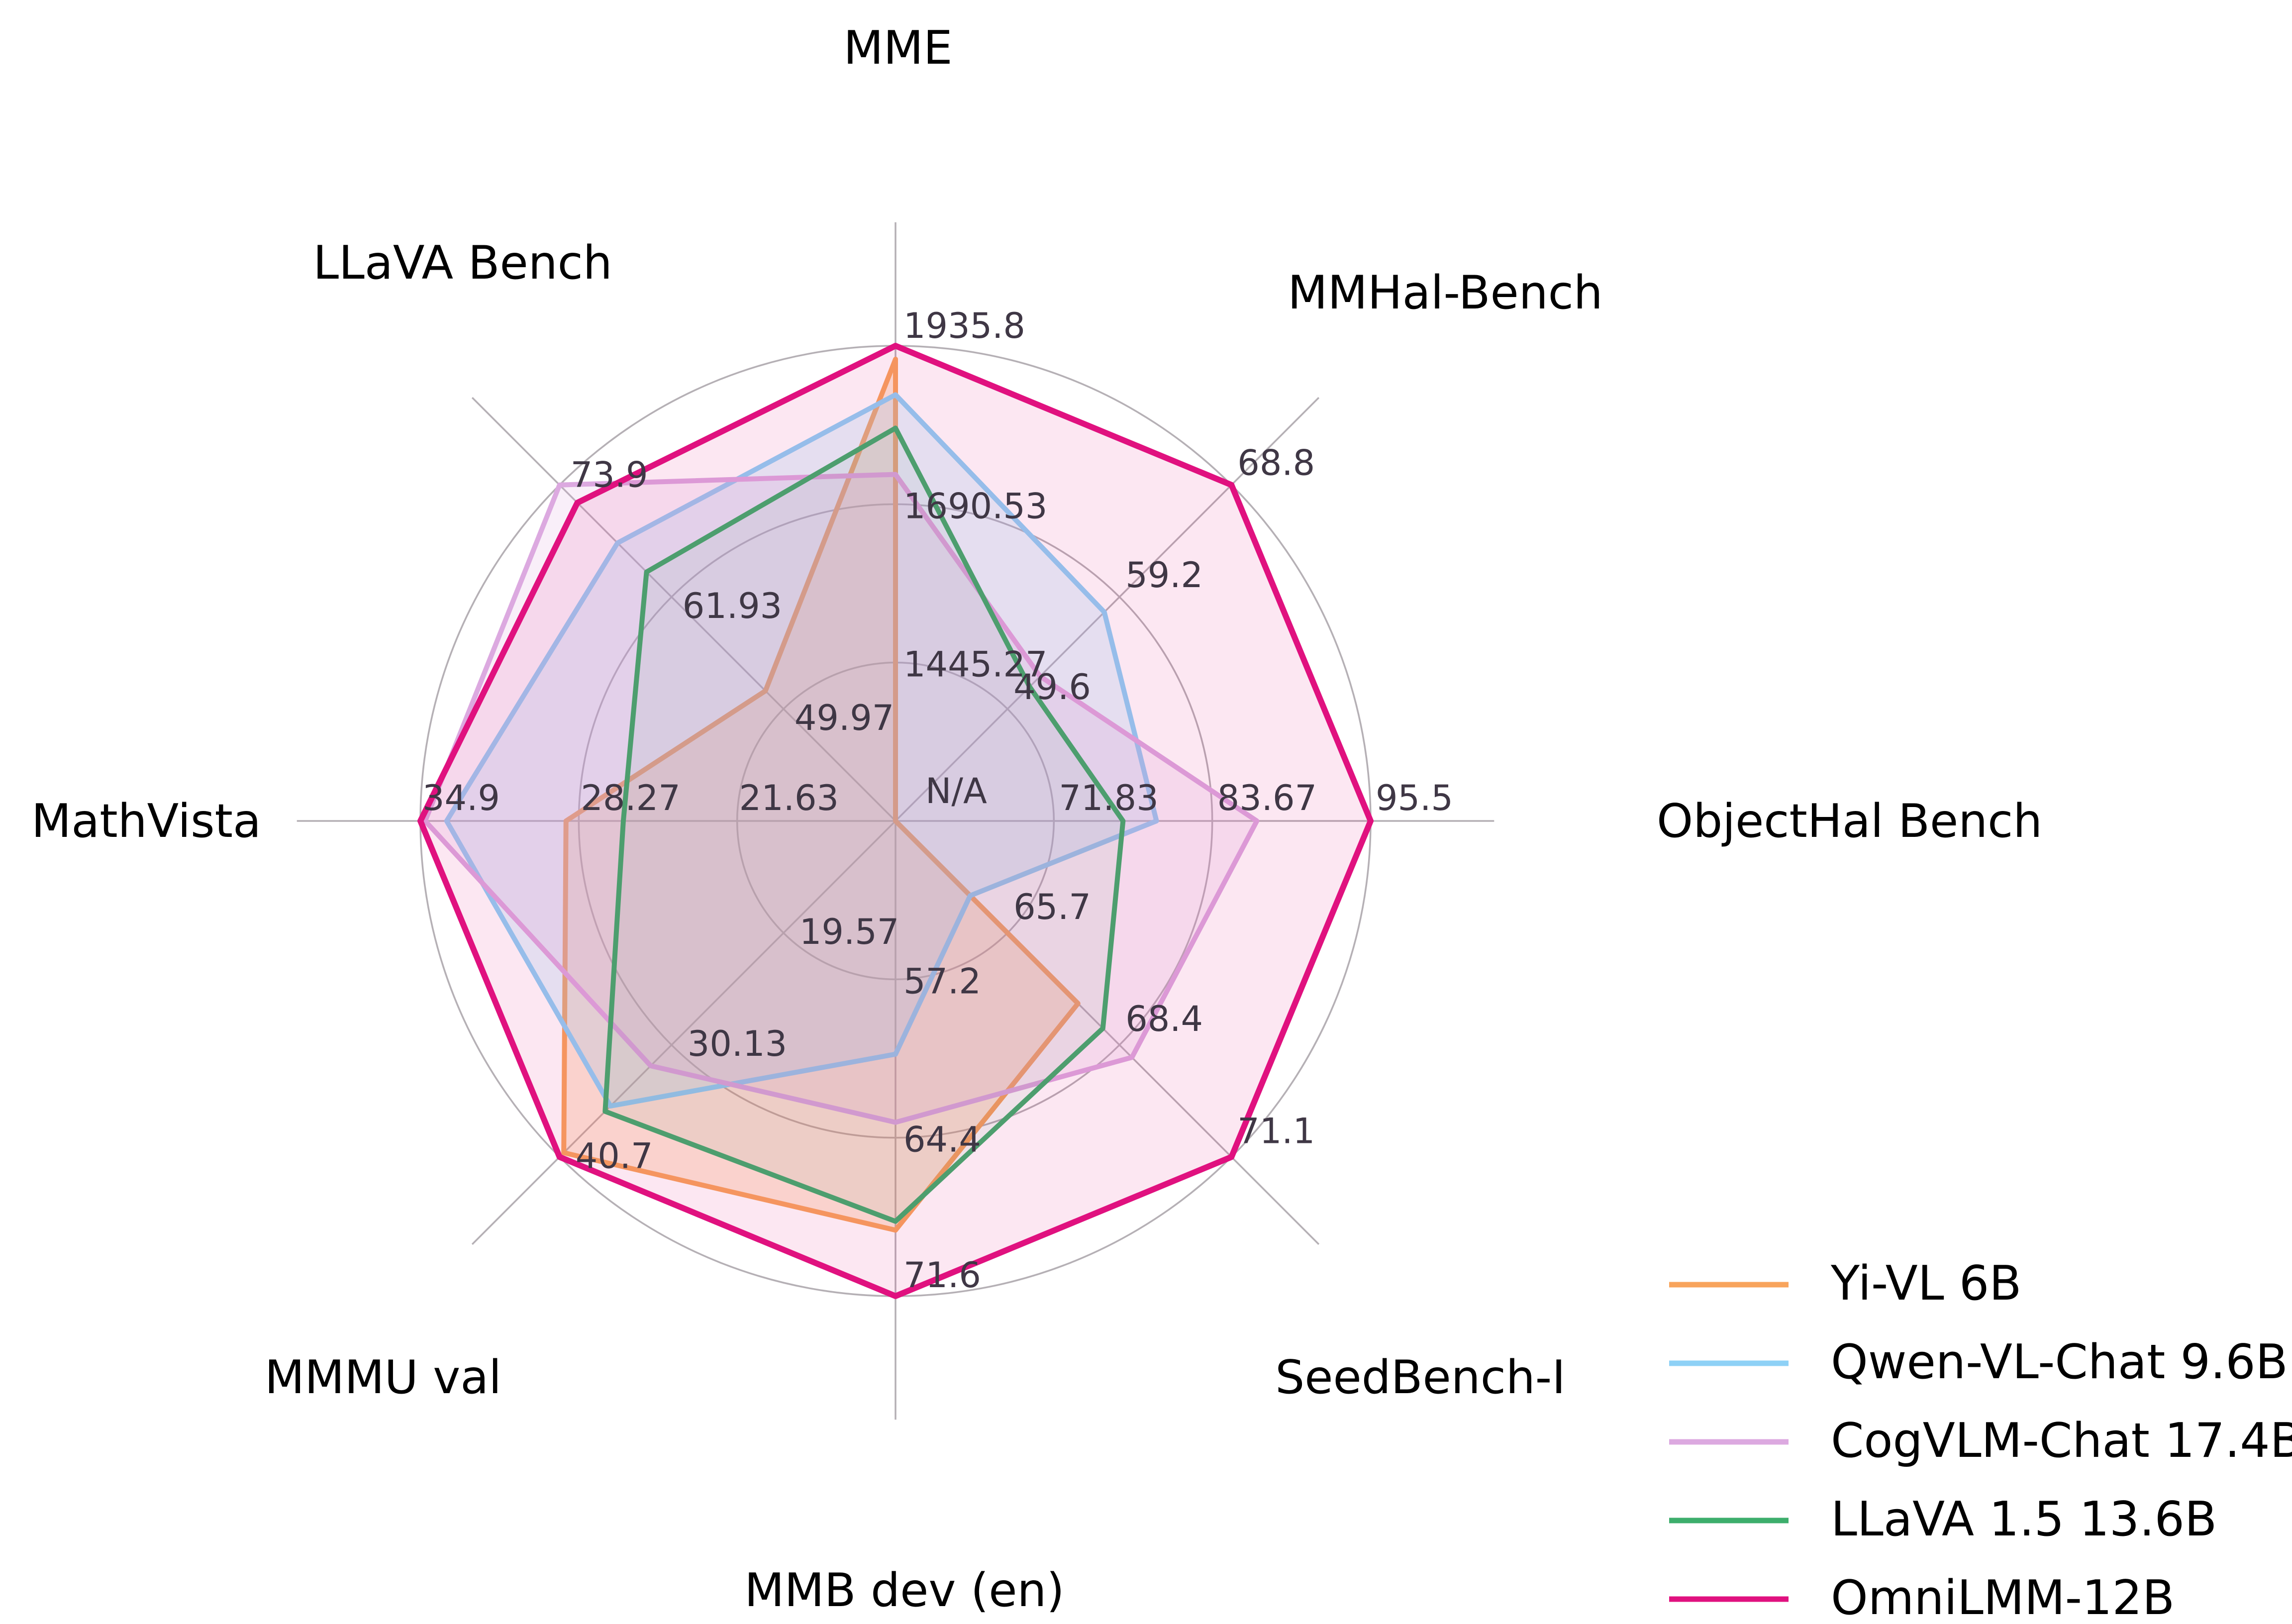 This screenshot has height=1624, width=2292. I want to click on legend-item: CogVLM-Chat 17.4B, so click(1980, 1441).